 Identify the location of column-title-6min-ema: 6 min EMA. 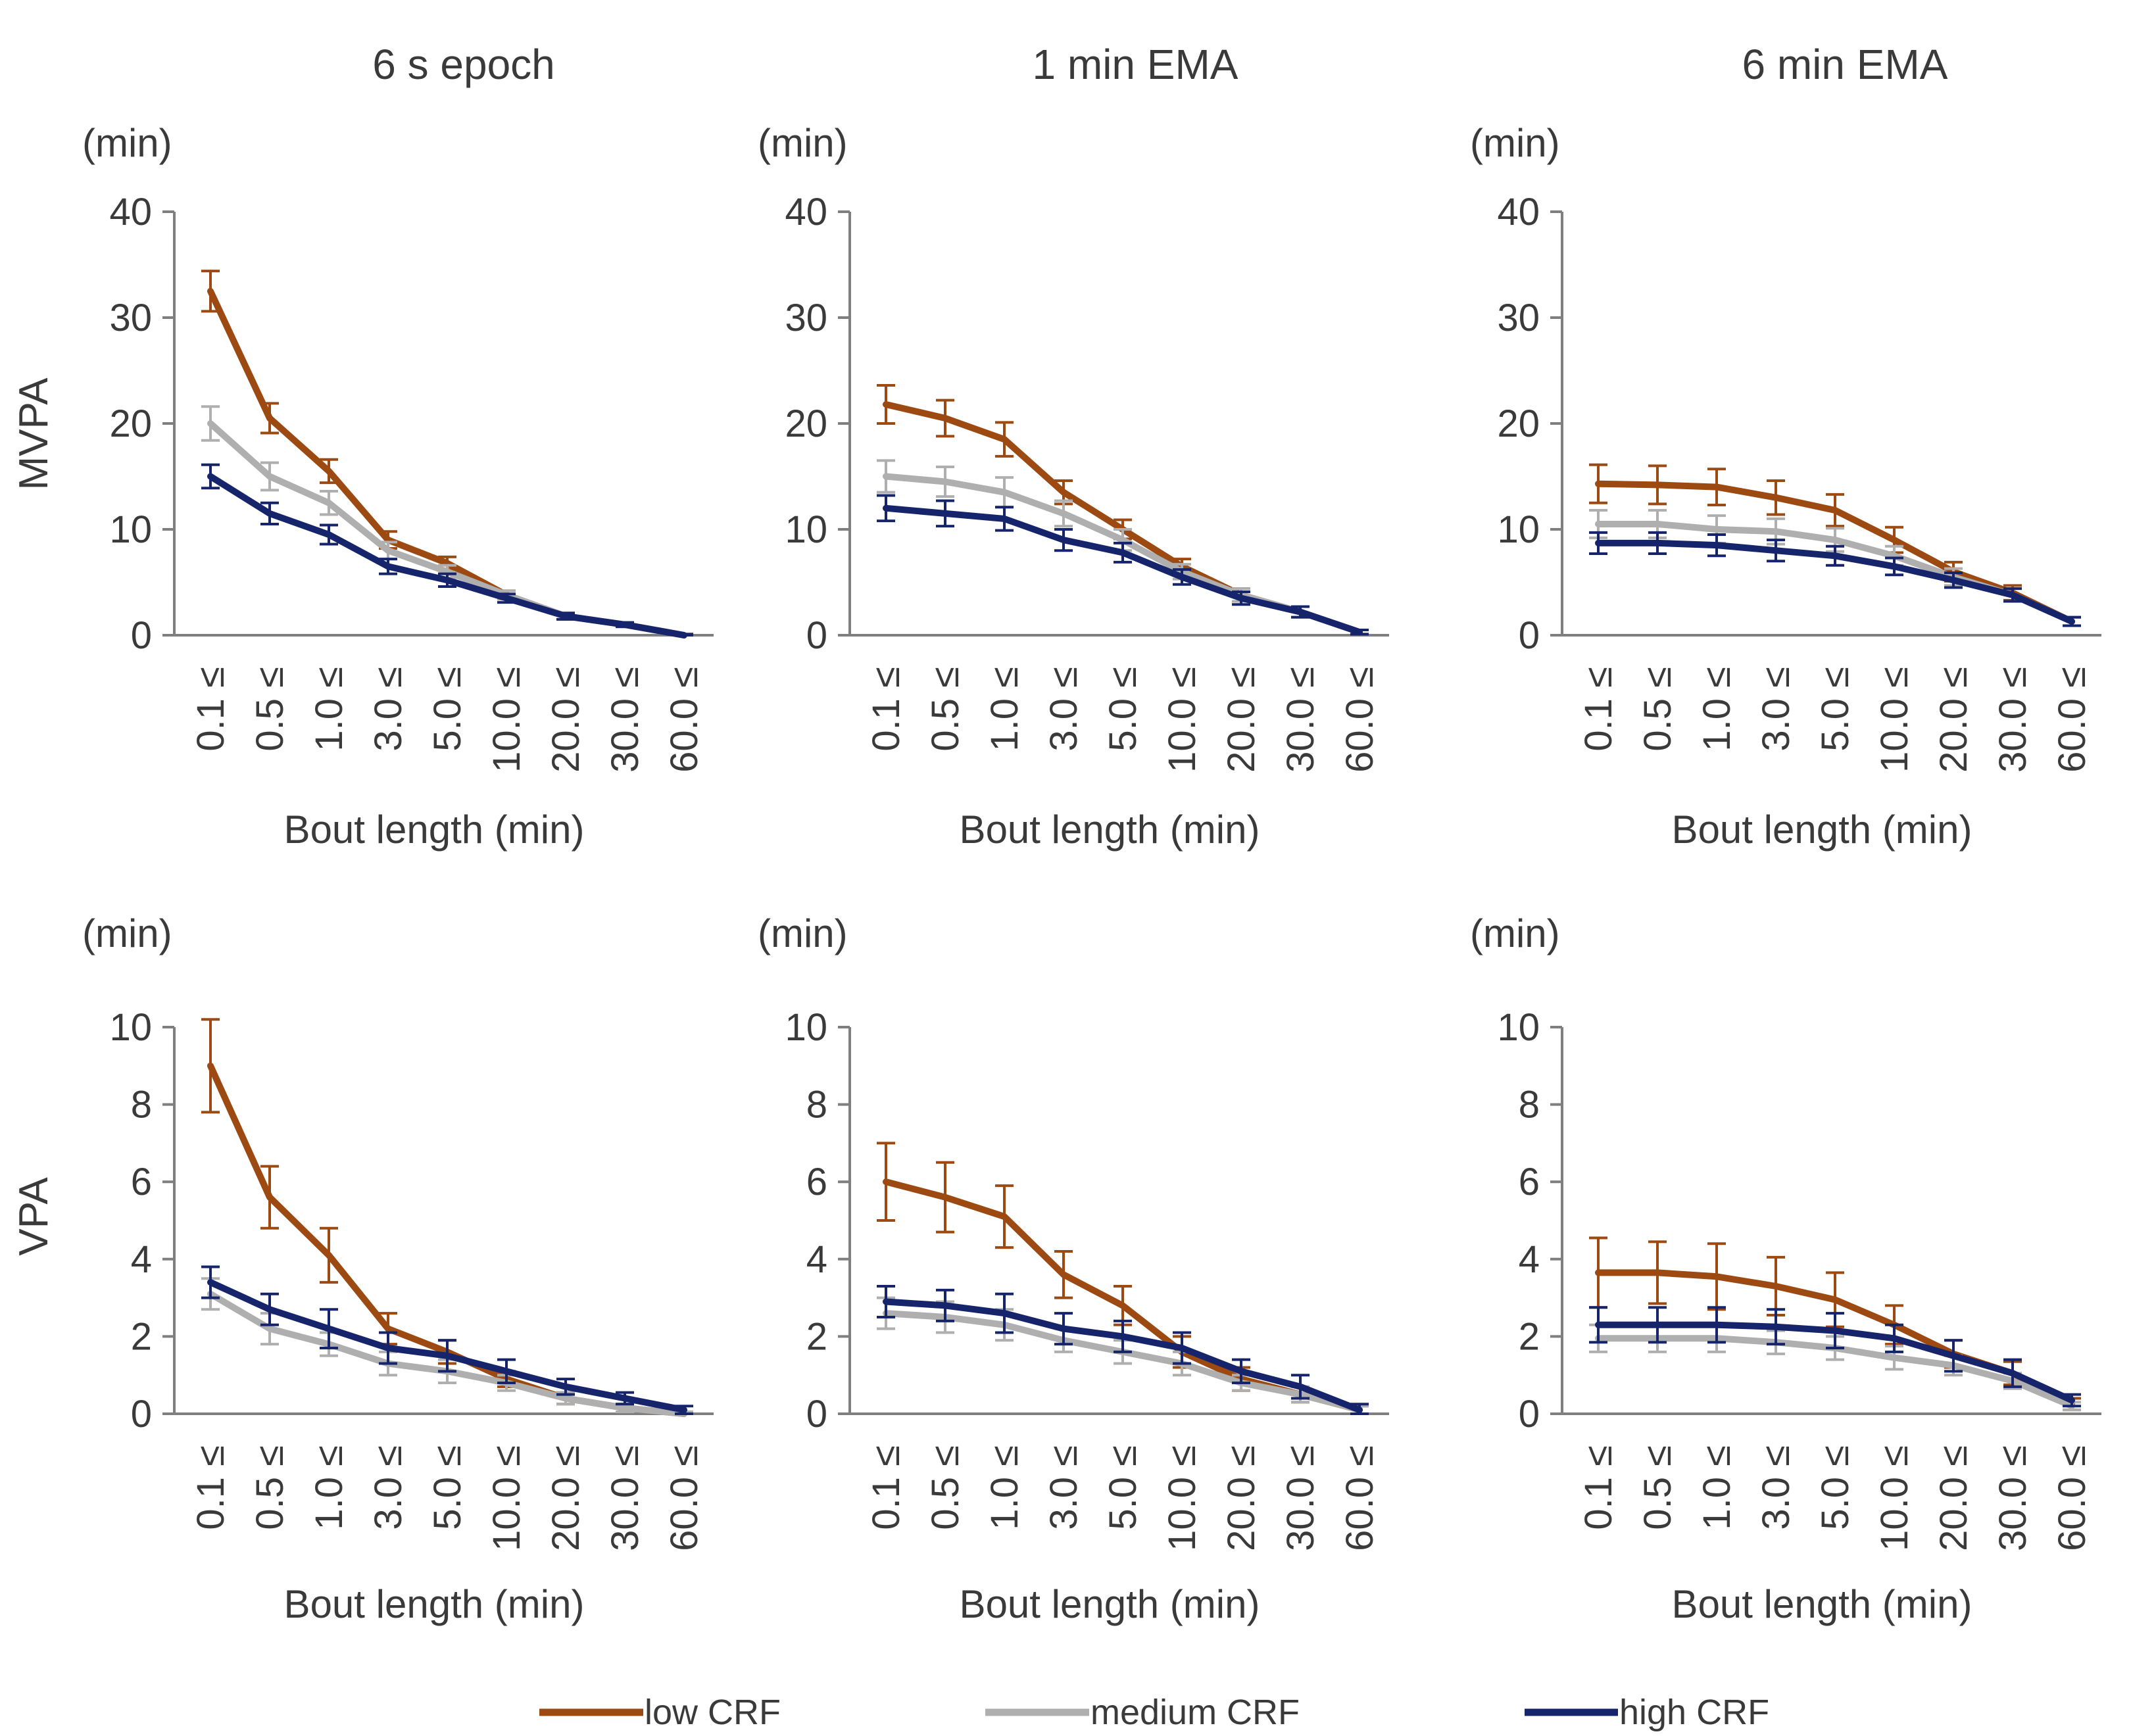
(1845, 65).